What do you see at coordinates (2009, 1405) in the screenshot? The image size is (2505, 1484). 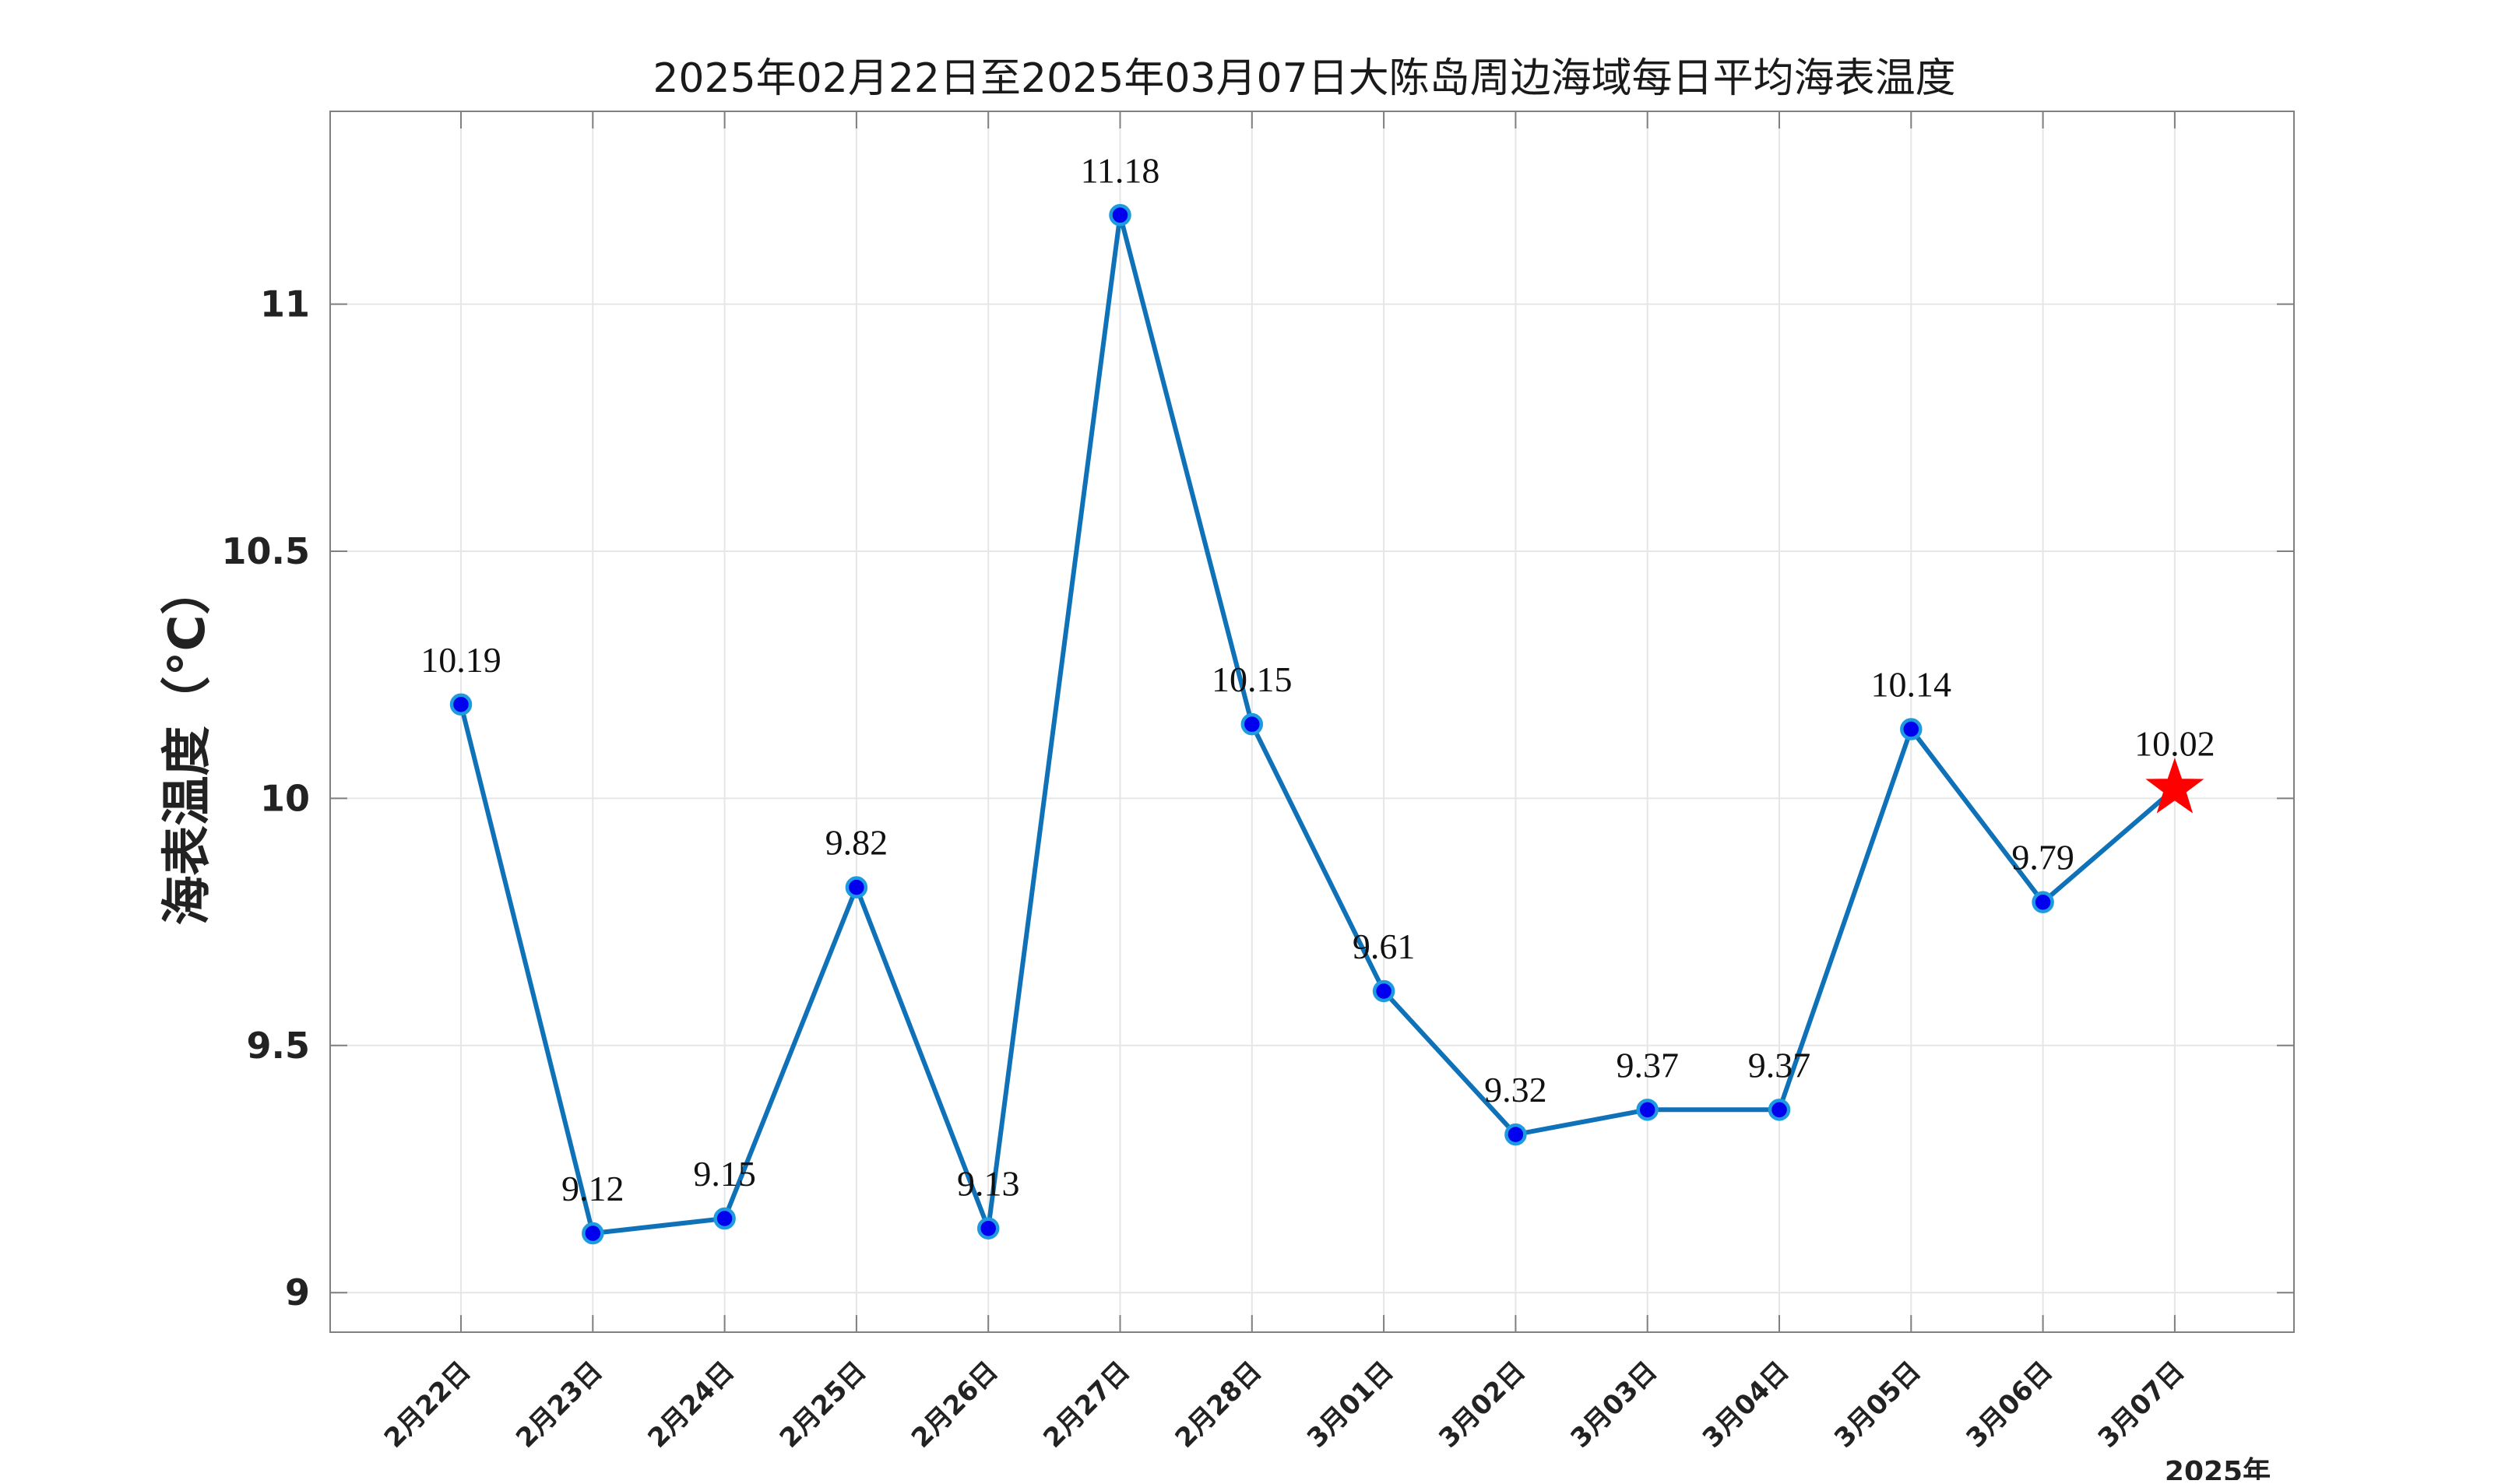 I see `x-tick-label: 3月06日` at bounding box center [2009, 1405].